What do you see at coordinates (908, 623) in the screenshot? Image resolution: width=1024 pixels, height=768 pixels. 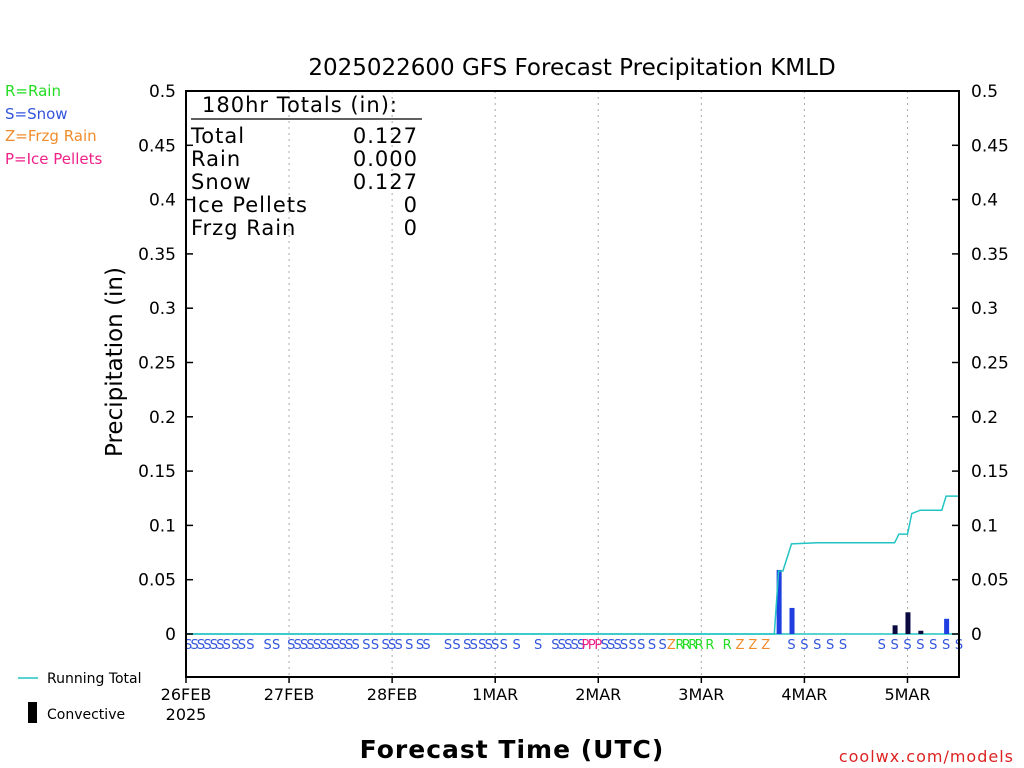 I see `convective-bar` at bounding box center [908, 623].